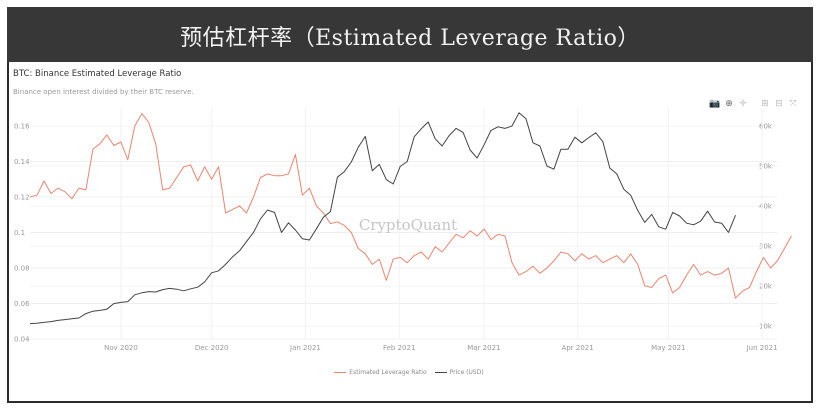  What do you see at coordinates (762, 348) in the screenshot?
I see `x-tick-label: Jun 2021` at bounding box center [762, 348].